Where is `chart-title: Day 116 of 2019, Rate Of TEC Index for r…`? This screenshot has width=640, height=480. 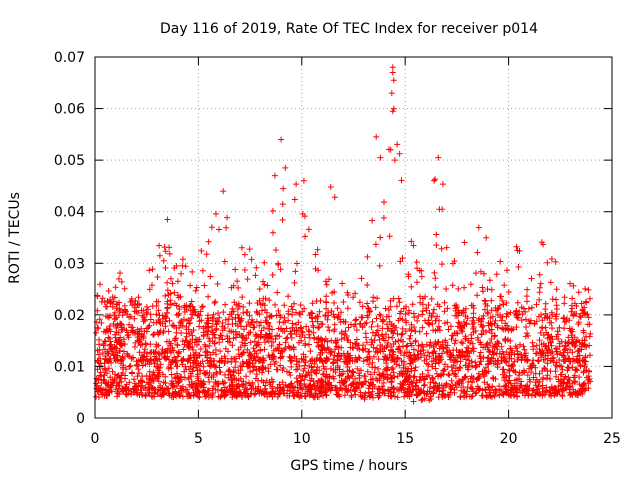 chart-title: Day 116 of 2019, Rate Of TEC Index for r… is located at coordinates (349, 29).